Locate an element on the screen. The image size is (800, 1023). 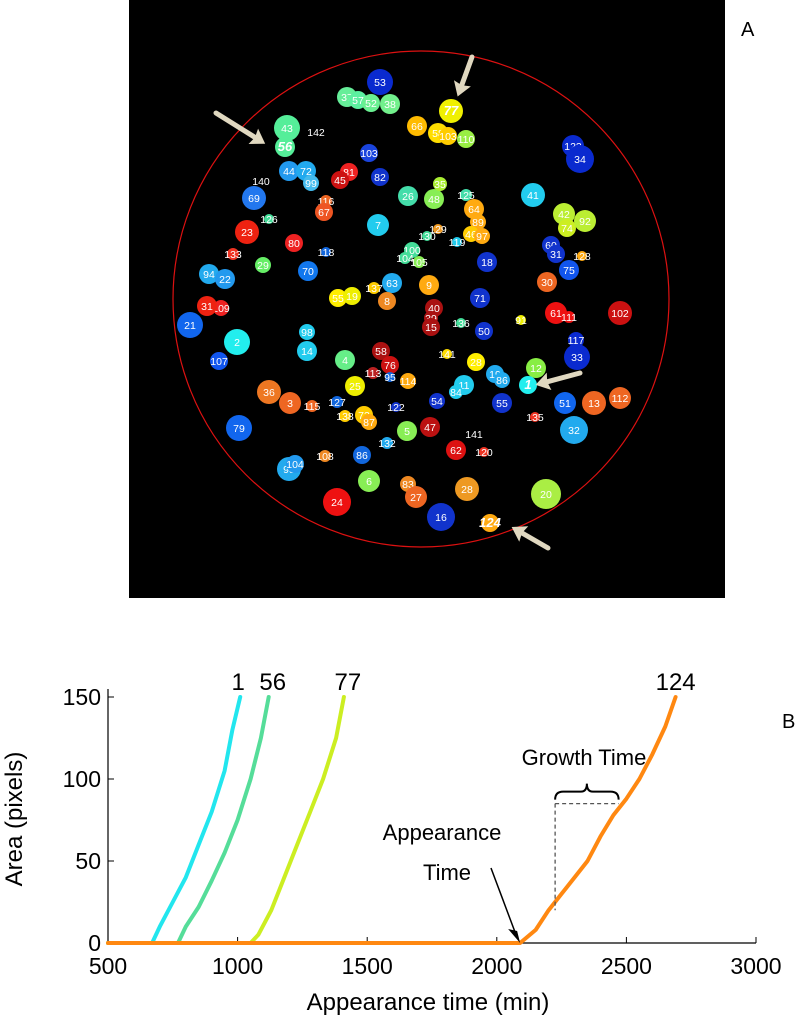
colony-label: 76 is located at coordinates (390, 366).